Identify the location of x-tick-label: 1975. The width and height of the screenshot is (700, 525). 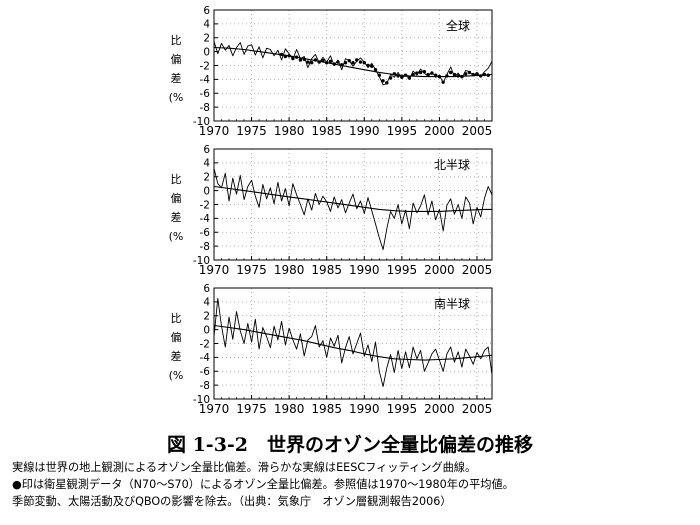
(251, 131).